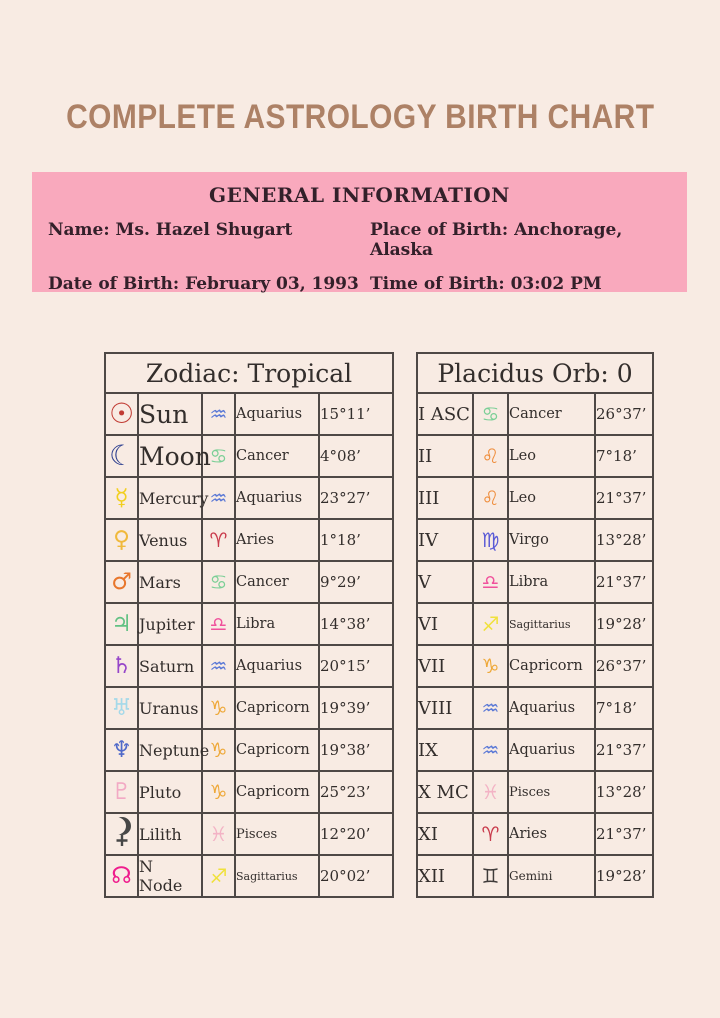 The width and height of the screenshot is (720, 1018). Describe the element at coordinates (356, 540) in the screenshot. I see `planet-degrees: 1°18’` at that location.